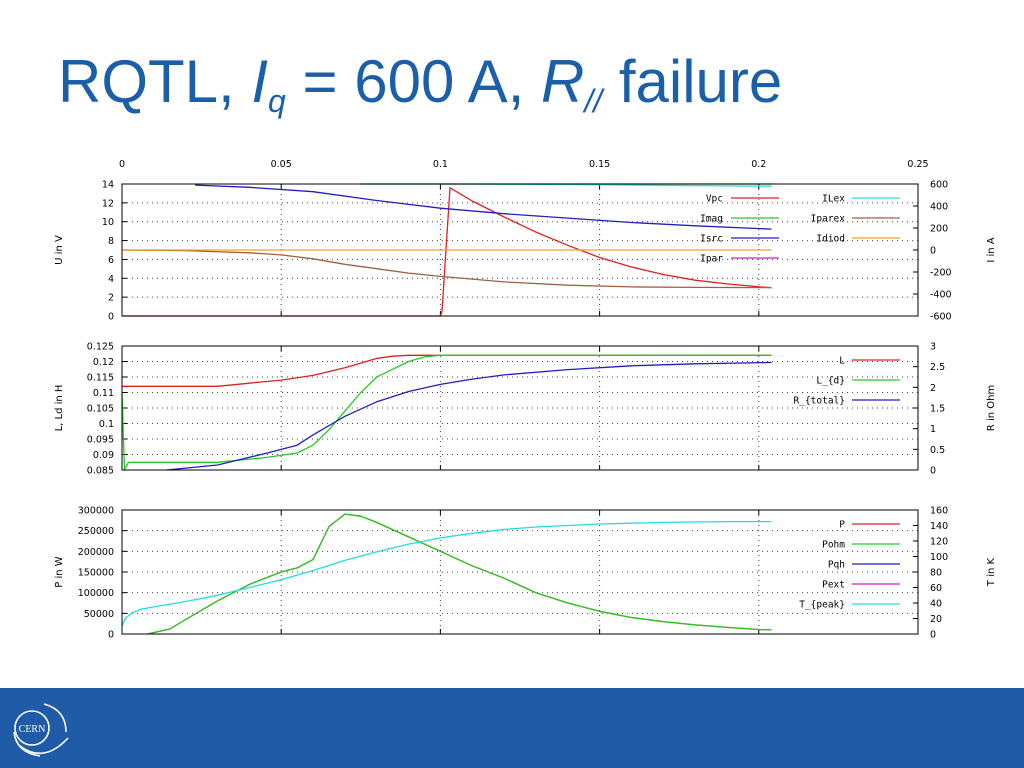 The height and width of the screenshot is (768, 1024). Describe the element at coordinates (447, 370) in the screenshot. I see `series-line-L` at that location.